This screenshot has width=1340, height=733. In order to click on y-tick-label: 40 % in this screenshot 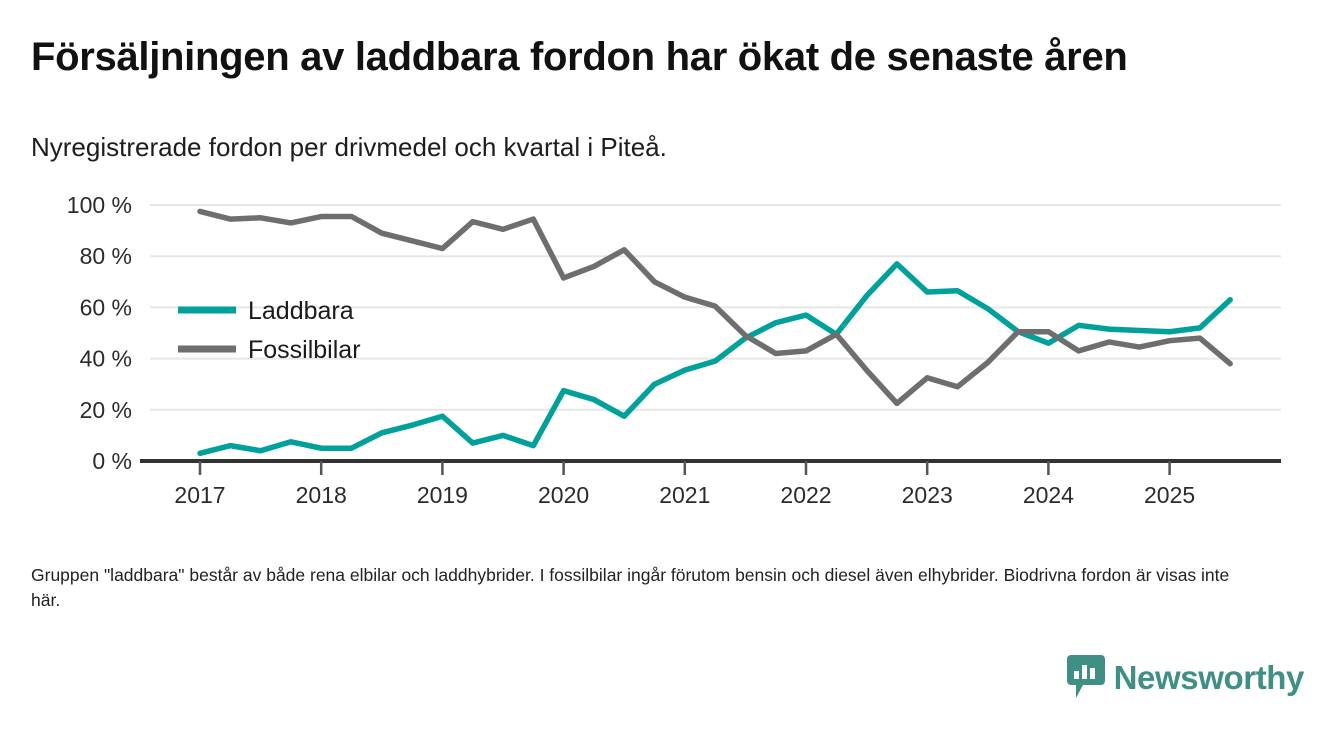, I will do `click(106, 359)`.